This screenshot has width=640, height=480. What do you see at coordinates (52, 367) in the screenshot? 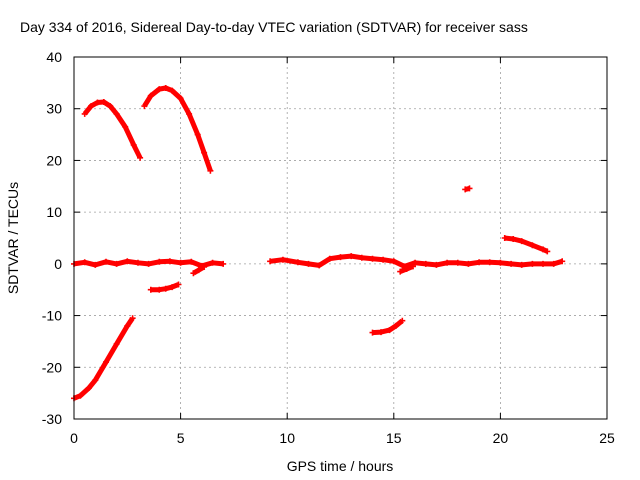
I see `y-tick-label: -20` at bounding box center [52, 367].